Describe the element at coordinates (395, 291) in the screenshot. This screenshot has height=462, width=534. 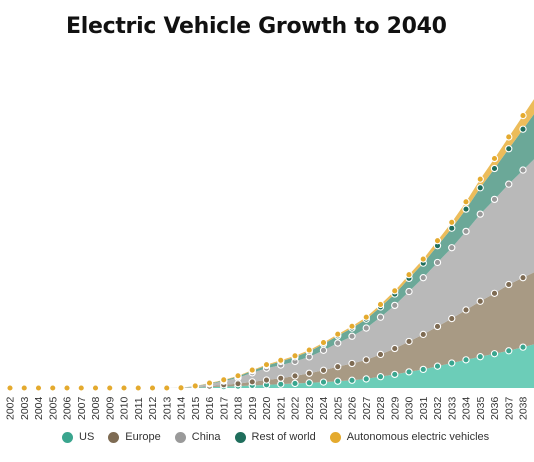
I see `point-autonomous-electric-vehicles-2029` at that location.